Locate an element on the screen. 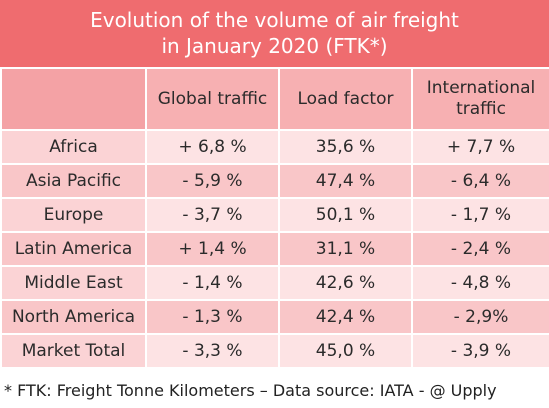 This screenshot has width=549, height=408. international-traffic-cell: - 6,4 % is located at coordinates (480, 181).